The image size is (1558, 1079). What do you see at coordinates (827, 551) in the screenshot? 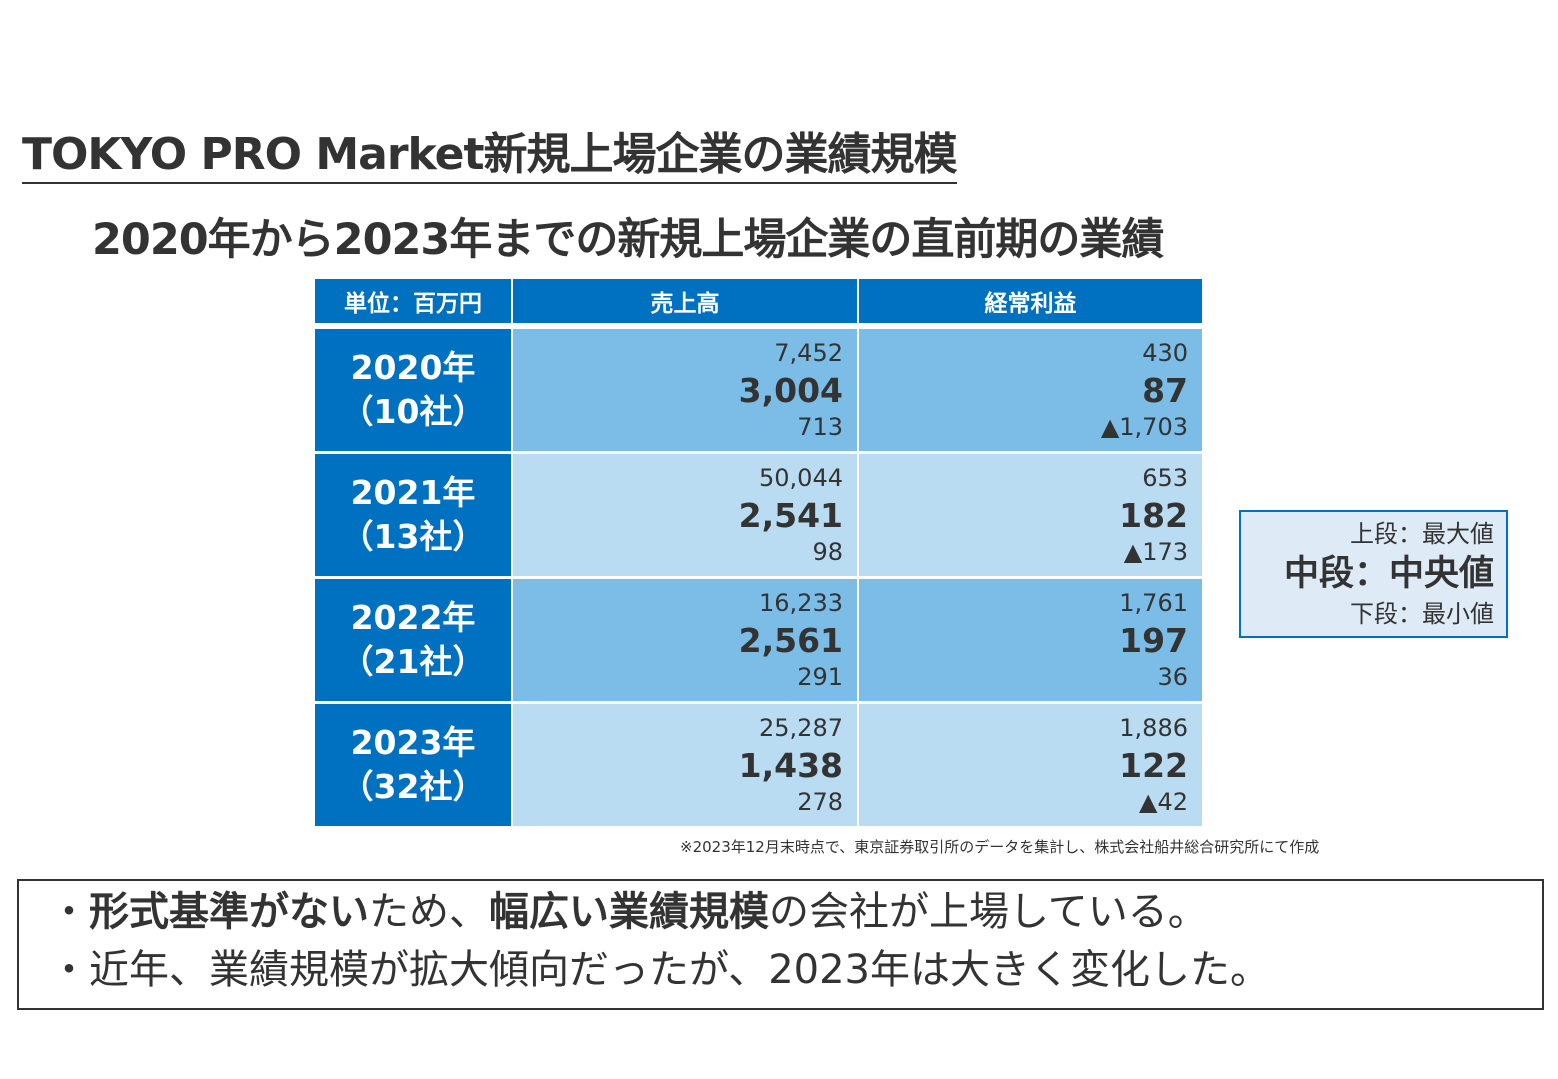
I see `sales-min: 98` at bounding box center [827, 551].